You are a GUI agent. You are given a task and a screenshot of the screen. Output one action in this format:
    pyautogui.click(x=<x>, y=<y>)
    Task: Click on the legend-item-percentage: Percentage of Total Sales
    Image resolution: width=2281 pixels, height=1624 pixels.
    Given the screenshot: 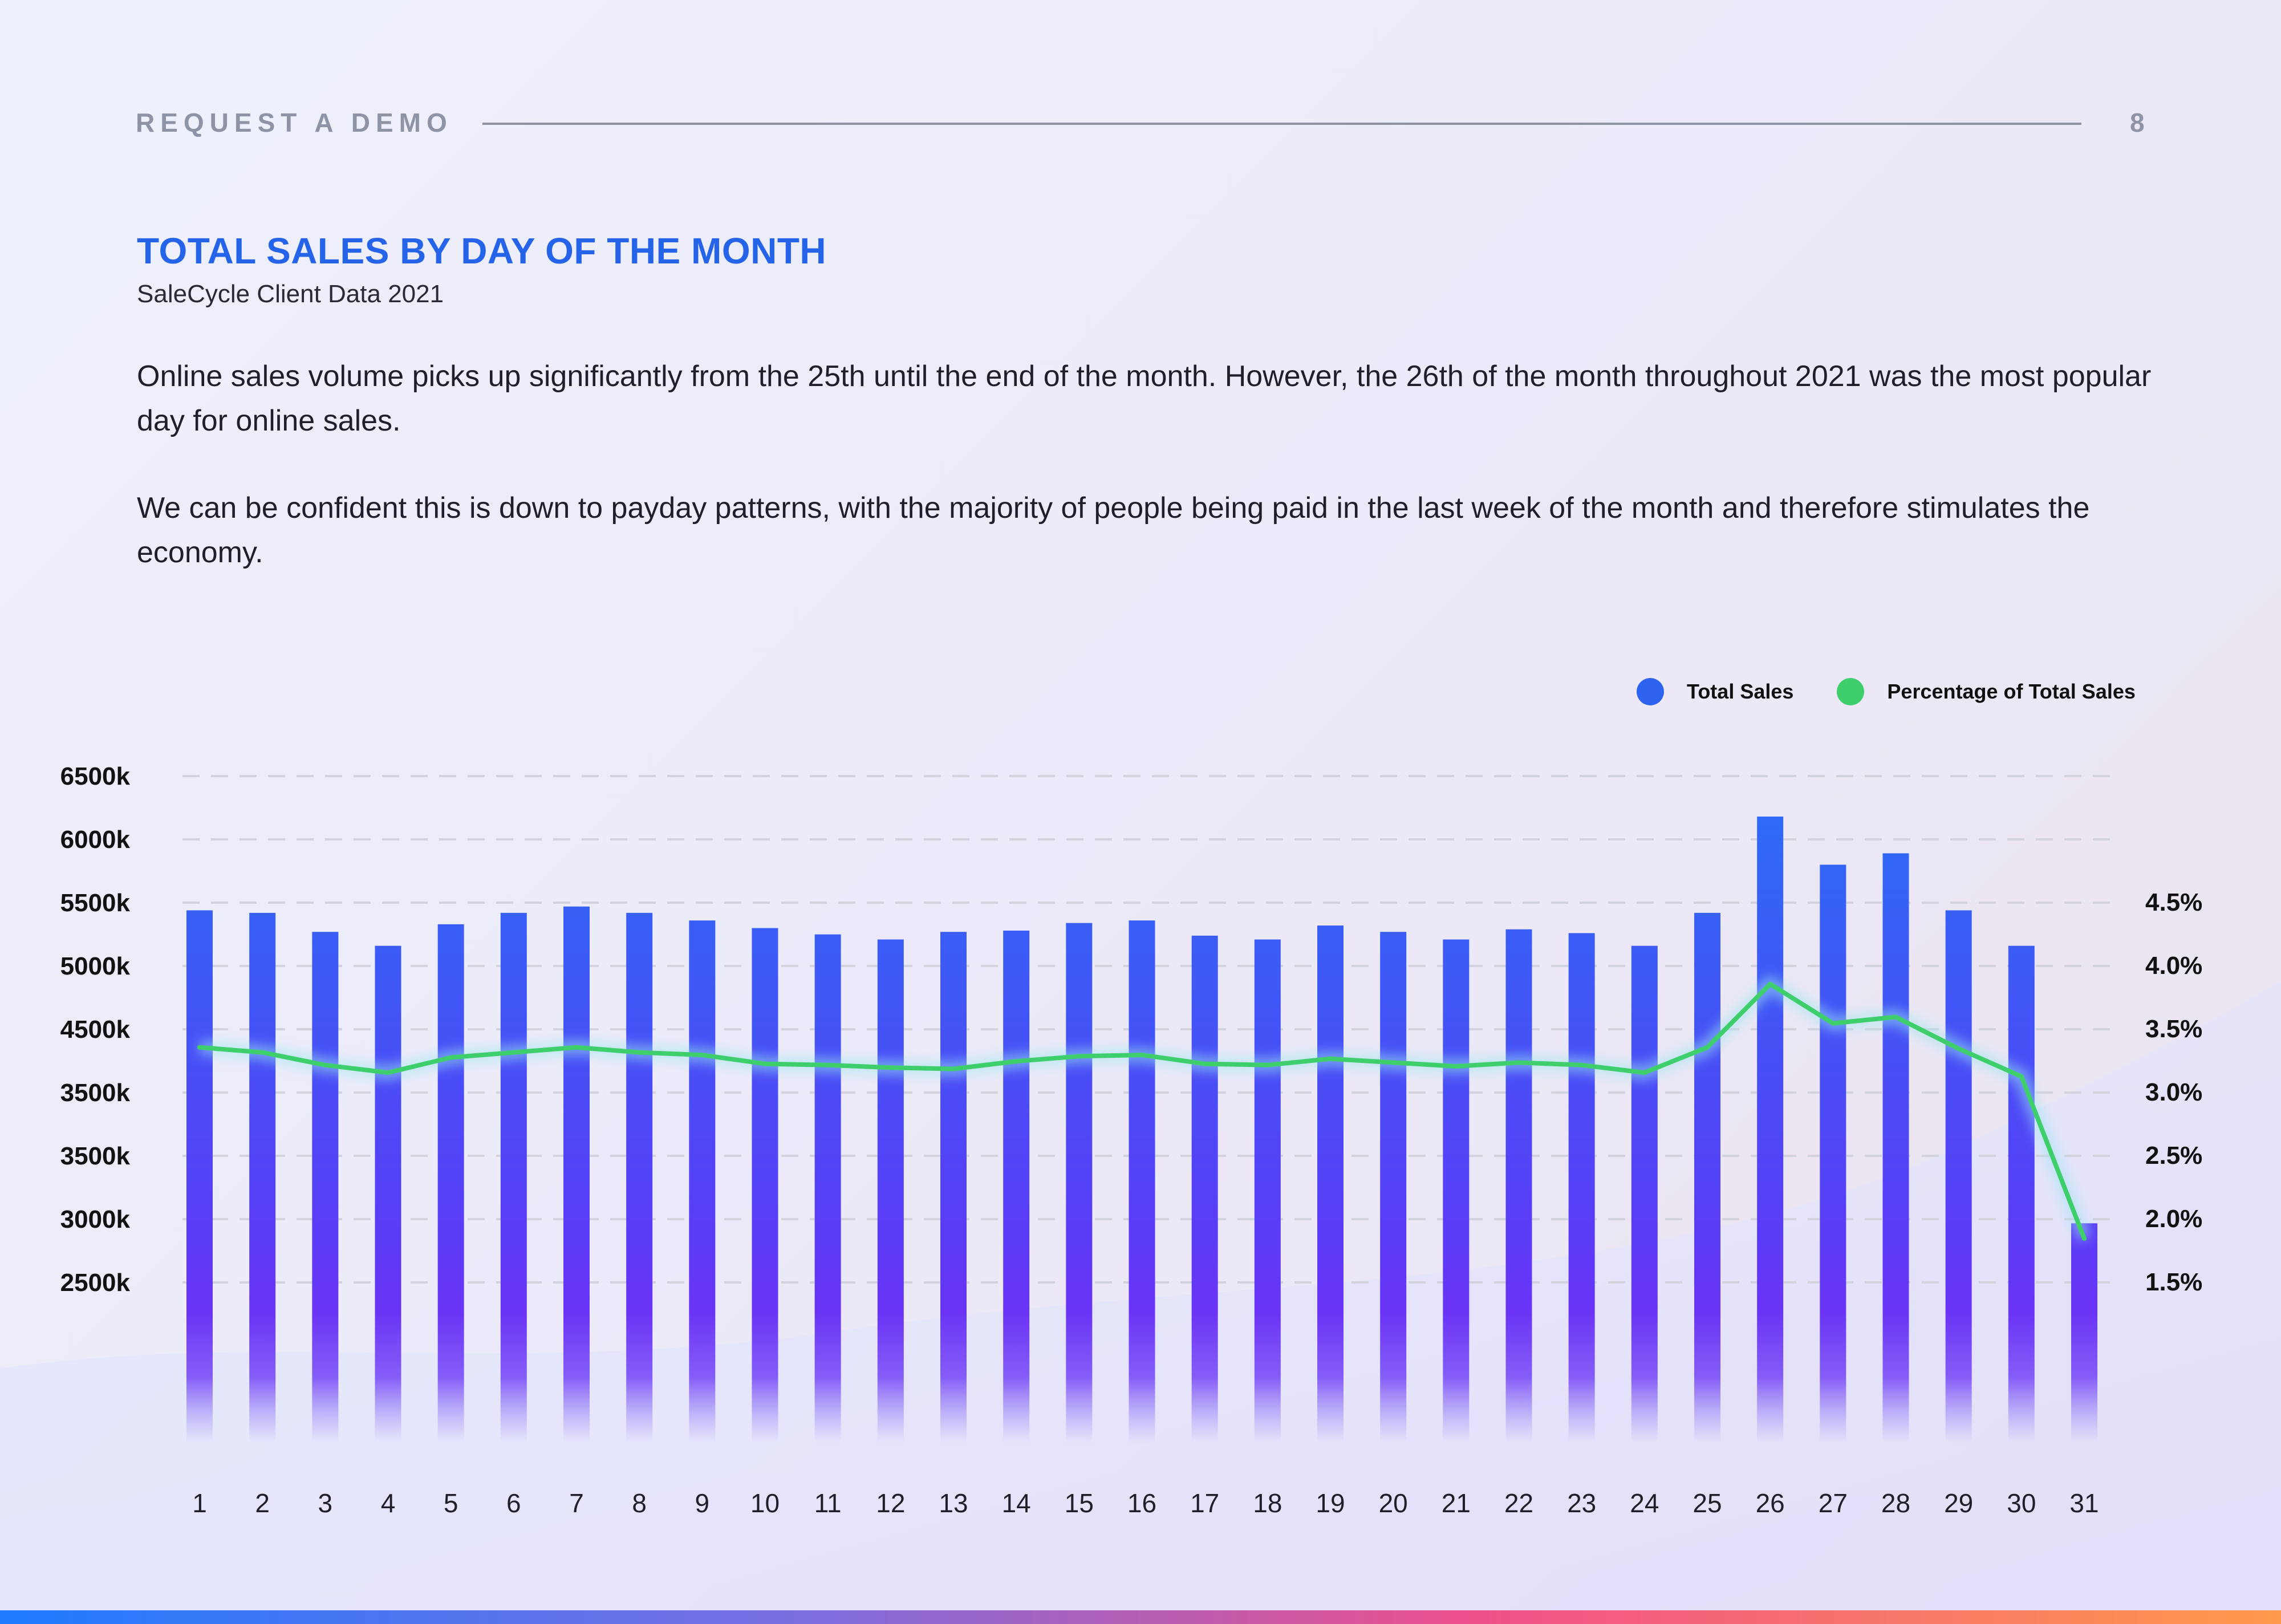 What is the action you would take?
    pyautogui.click(x=1986, y=691)
    